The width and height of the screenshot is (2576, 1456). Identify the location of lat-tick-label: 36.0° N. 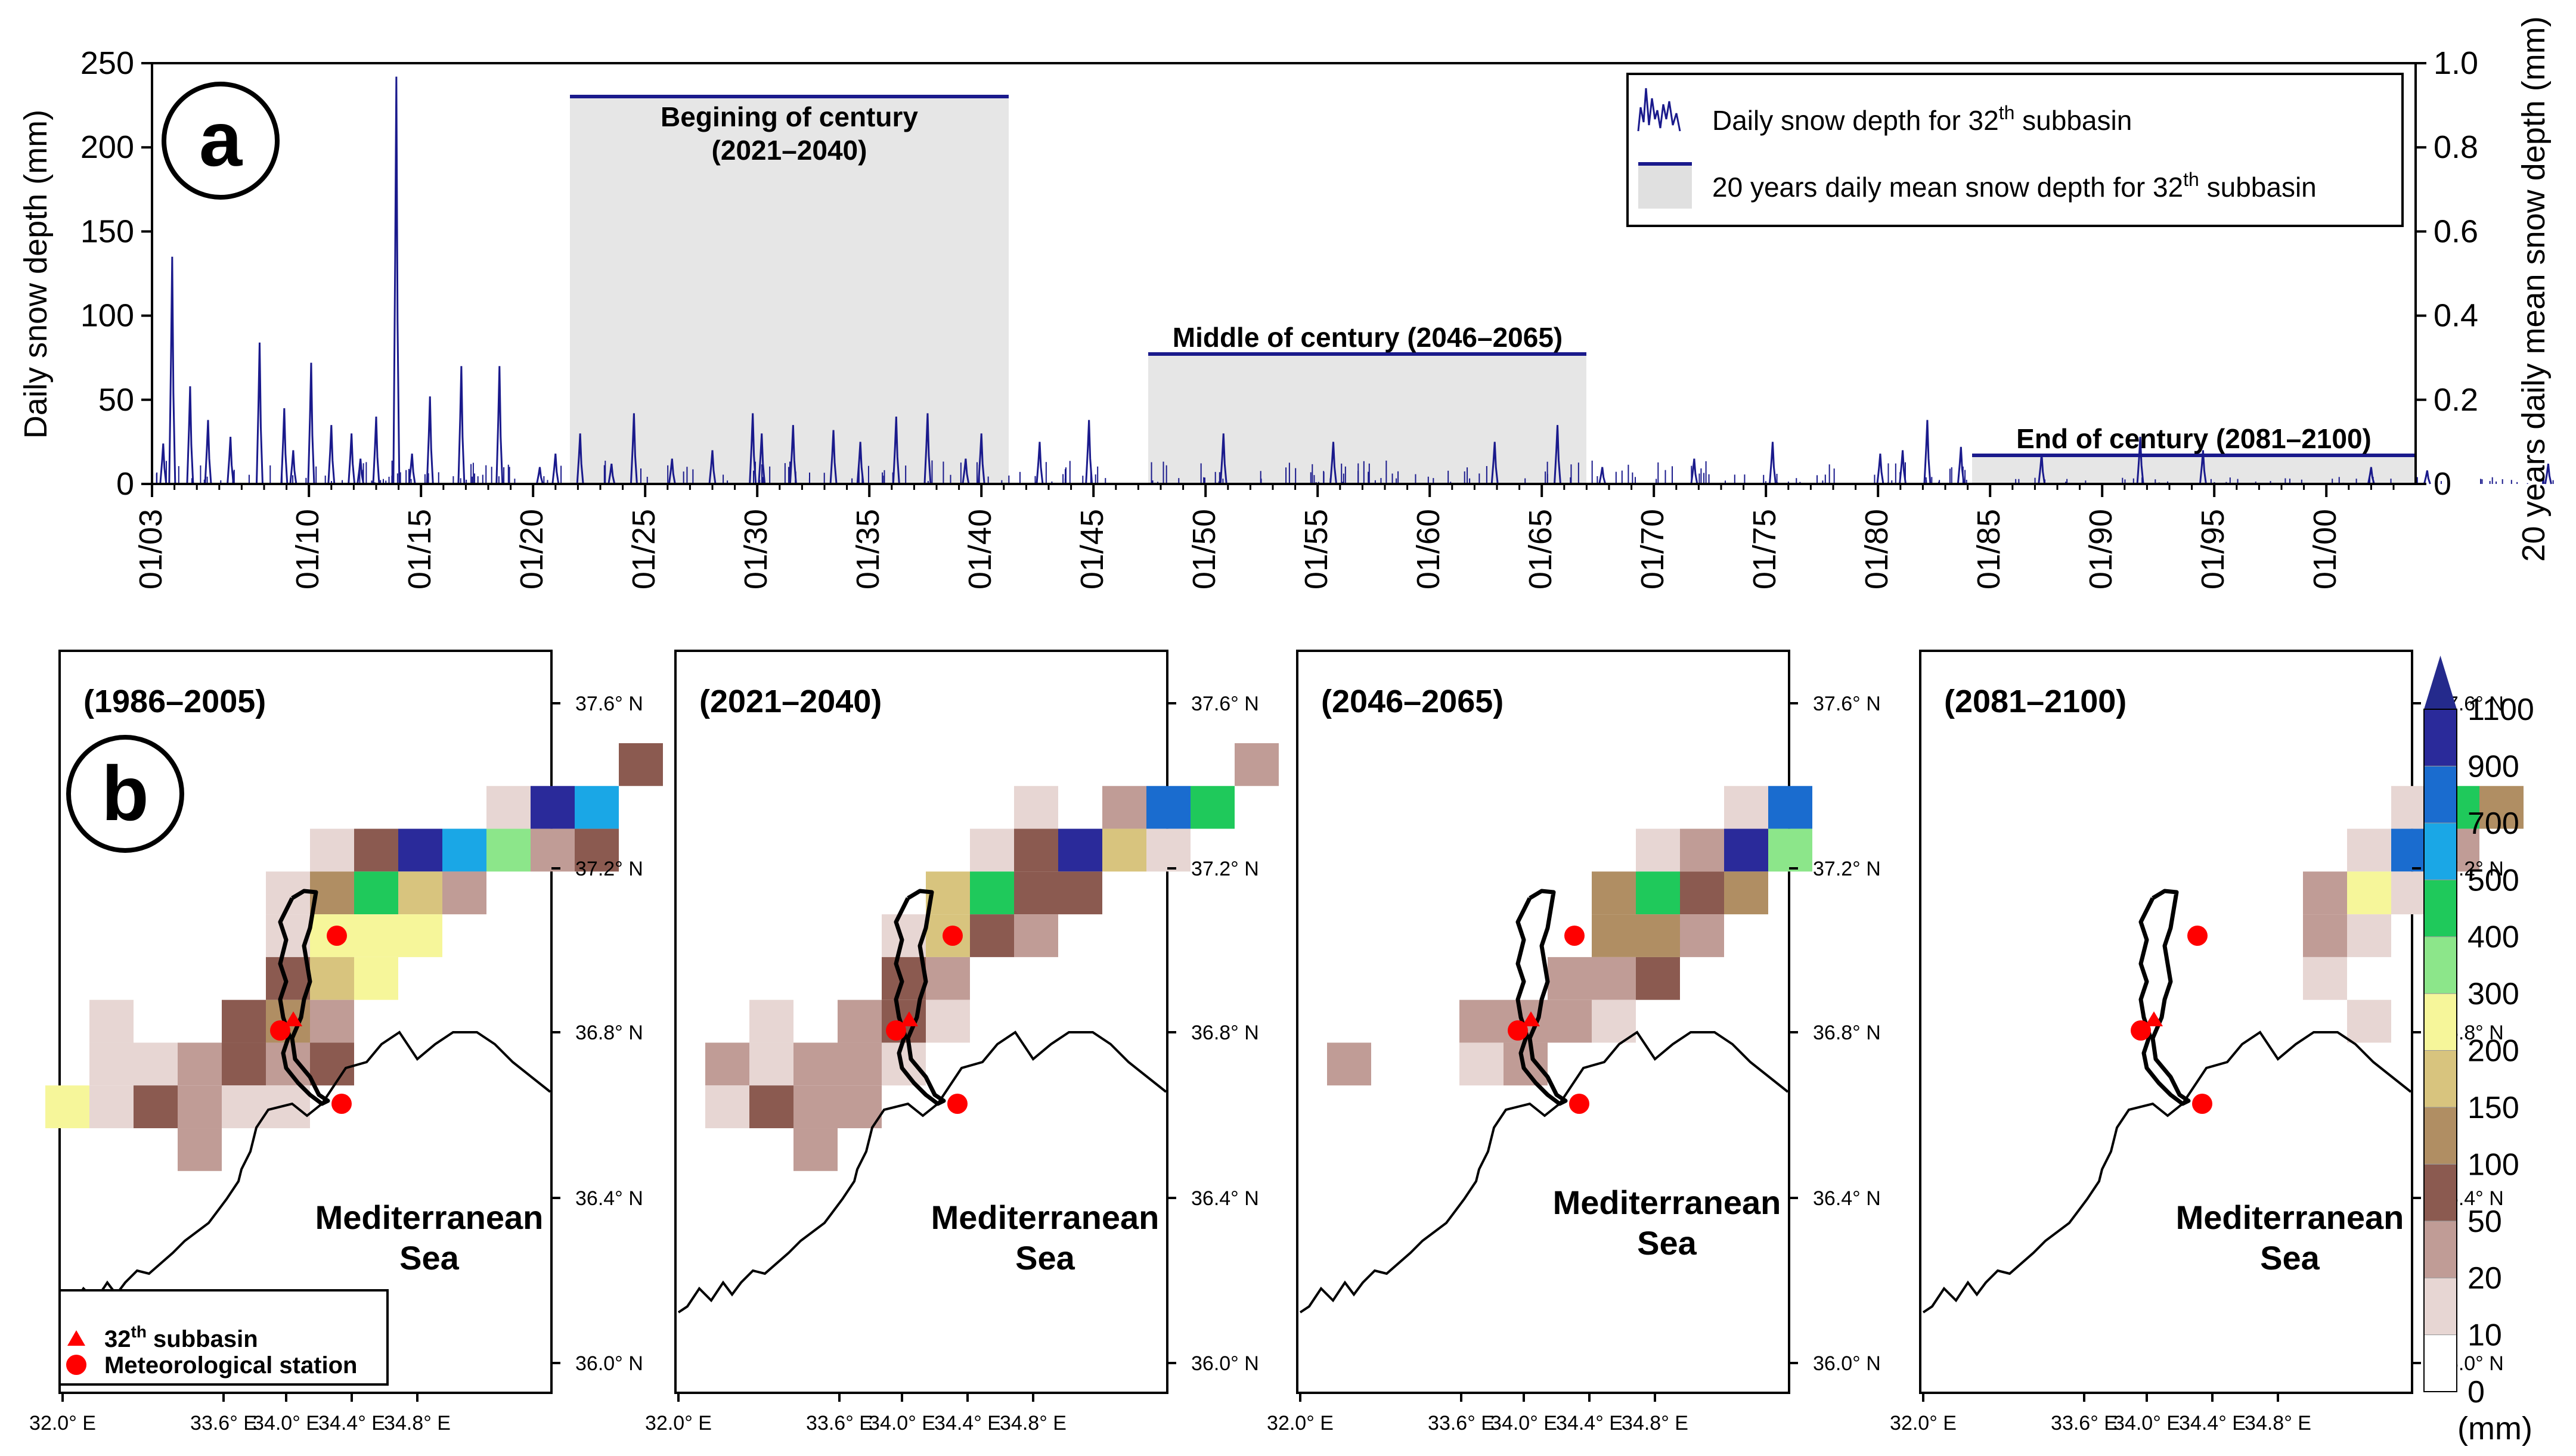
(609, 1364).